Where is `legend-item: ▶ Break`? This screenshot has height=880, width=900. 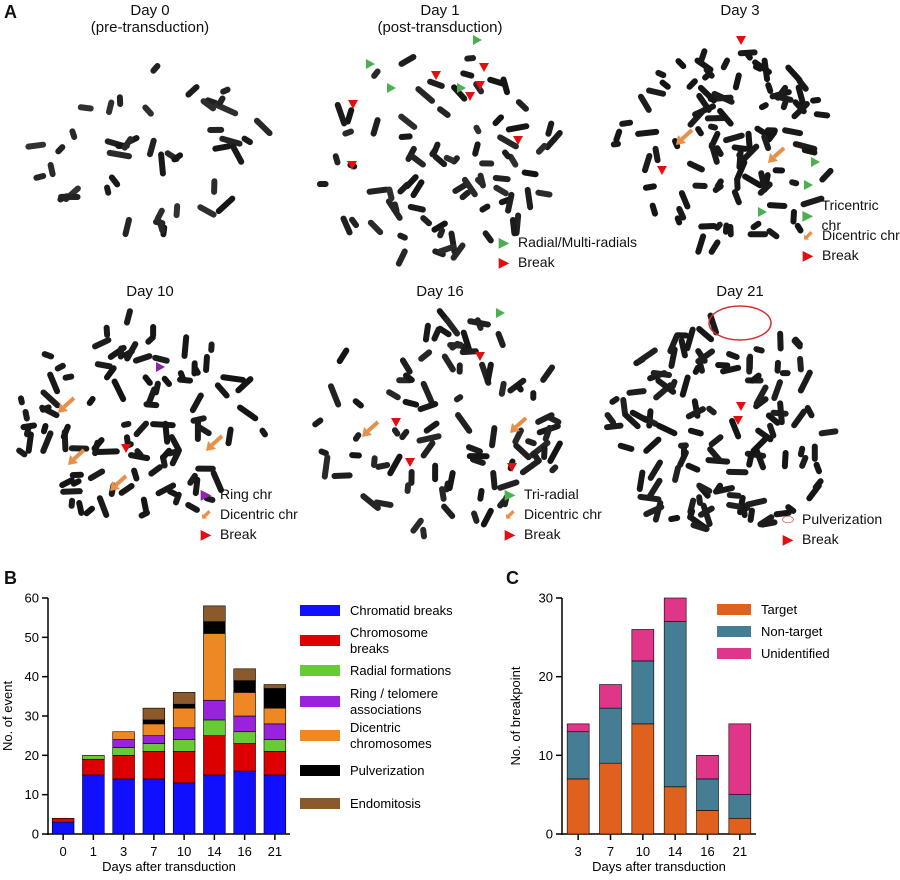
legend-item: ▶ Break is located at coordinates (849, 255).